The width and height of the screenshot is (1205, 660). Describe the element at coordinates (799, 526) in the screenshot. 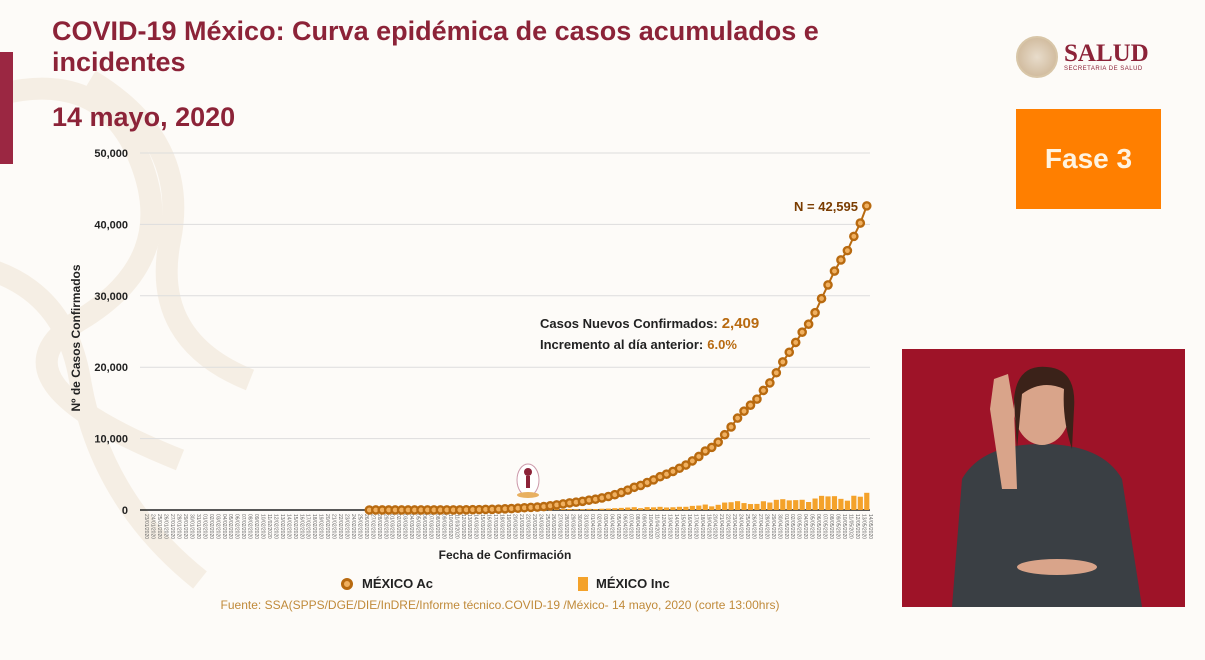

I see `x-tick-label: 03/05/2020` at that location.